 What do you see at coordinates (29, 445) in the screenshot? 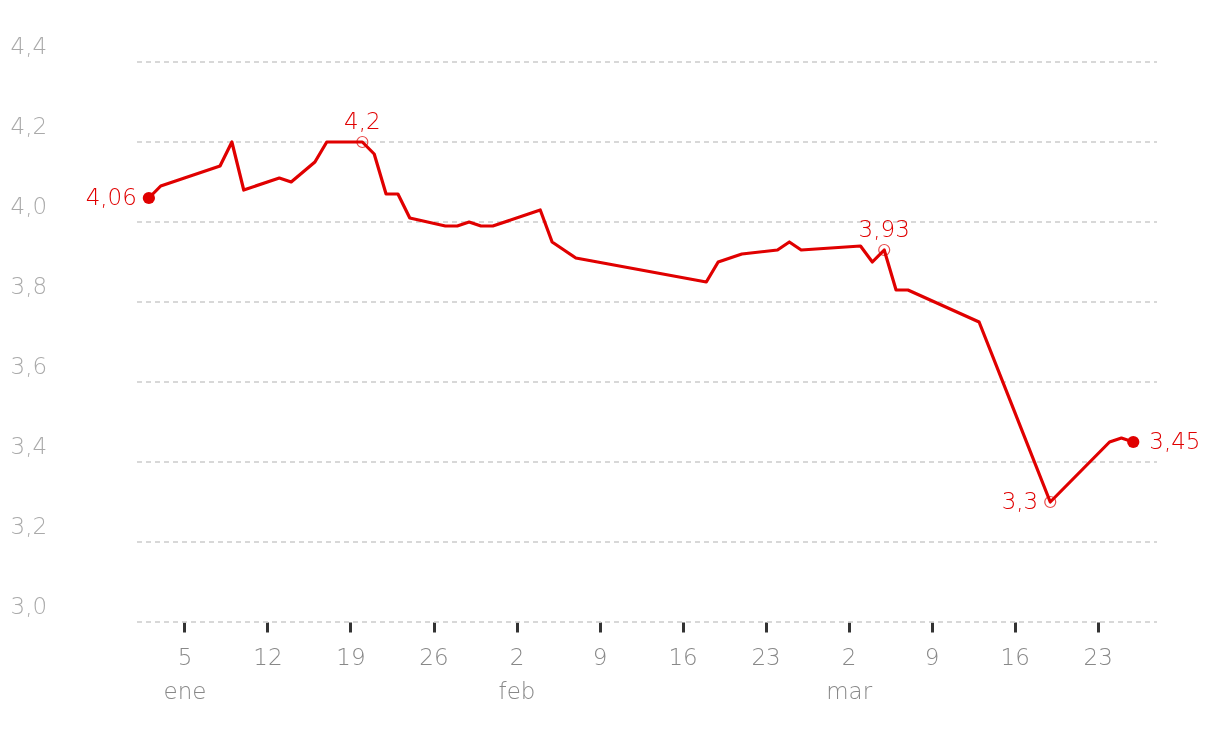
I see `y-tick-label: 3,4` at bounding box center [29, 445].